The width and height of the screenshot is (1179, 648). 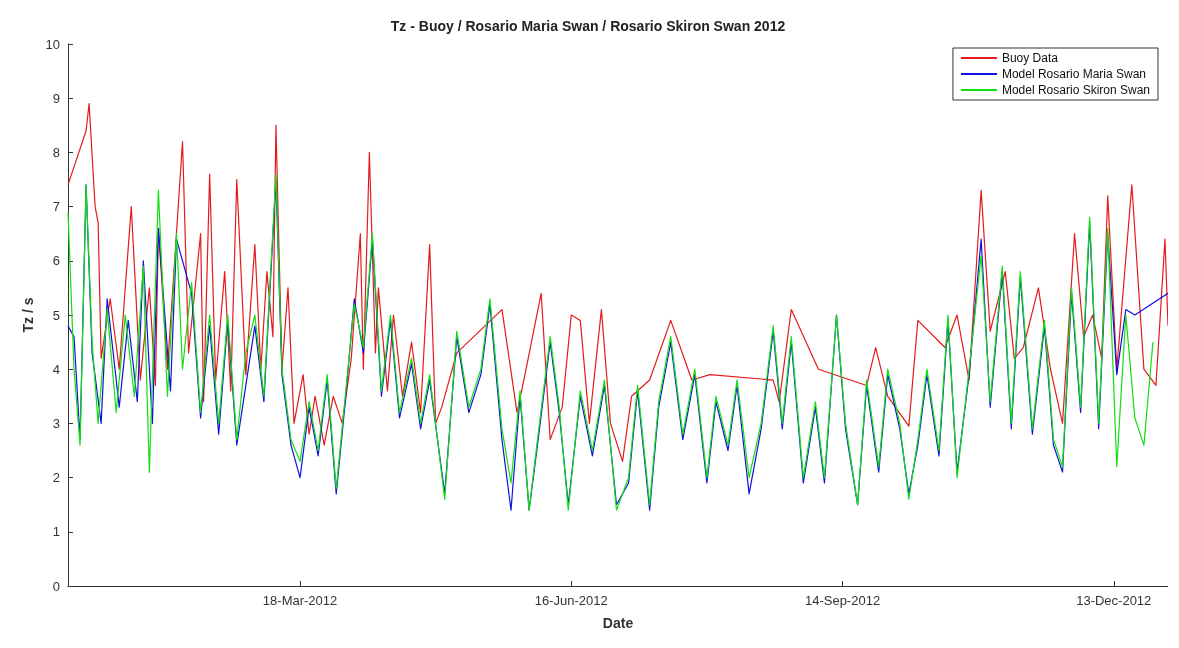 I want to click on x-tick-label: 18-Mar-2012, so click(x=300, y=600).